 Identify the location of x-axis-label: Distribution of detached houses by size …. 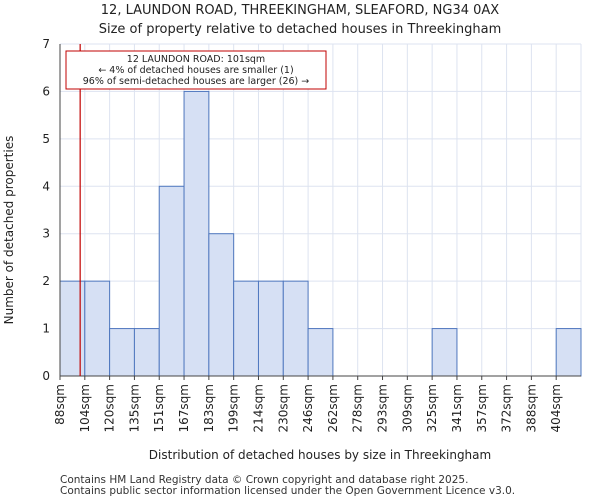
(320, 455).